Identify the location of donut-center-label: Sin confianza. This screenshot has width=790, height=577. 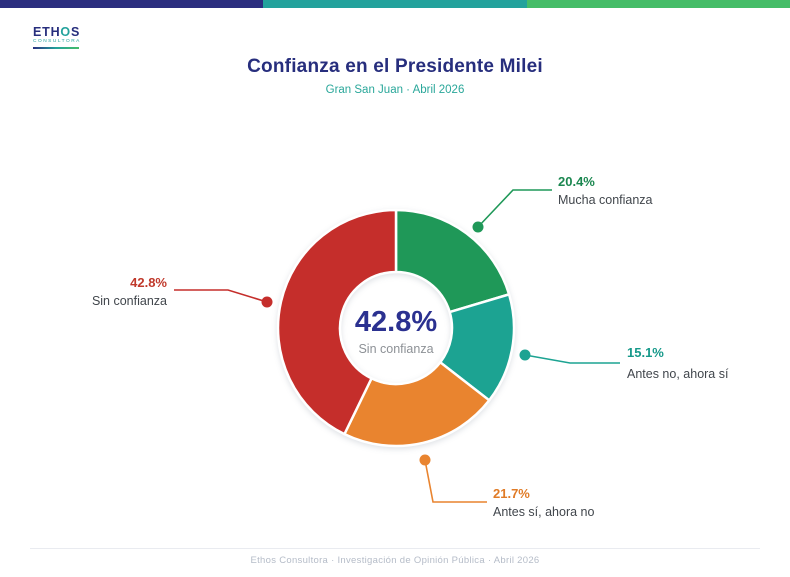
(395, 349).